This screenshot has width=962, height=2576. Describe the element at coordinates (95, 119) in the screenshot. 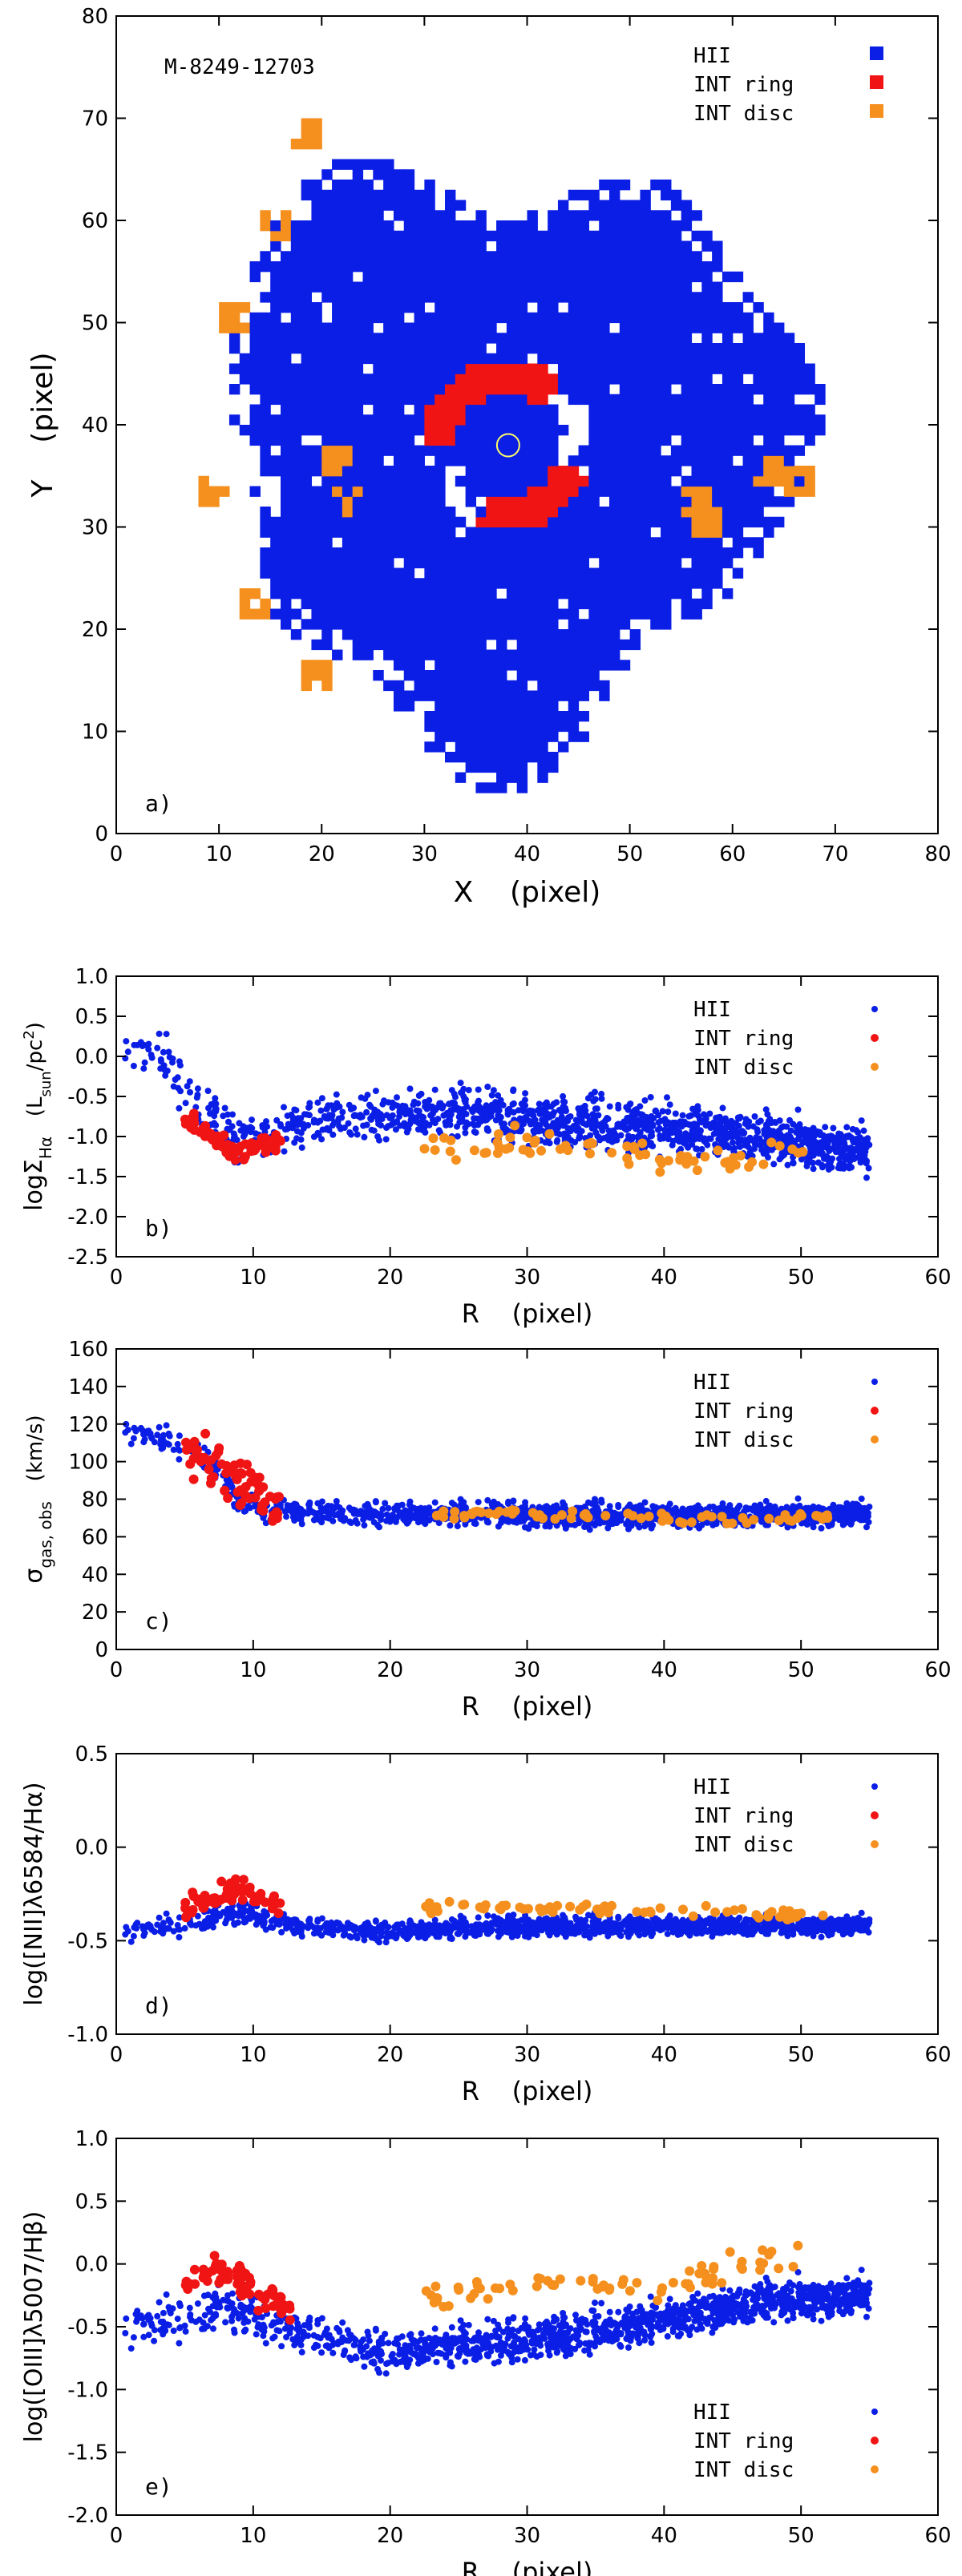

I see `y-tick-label: 70` at that location.